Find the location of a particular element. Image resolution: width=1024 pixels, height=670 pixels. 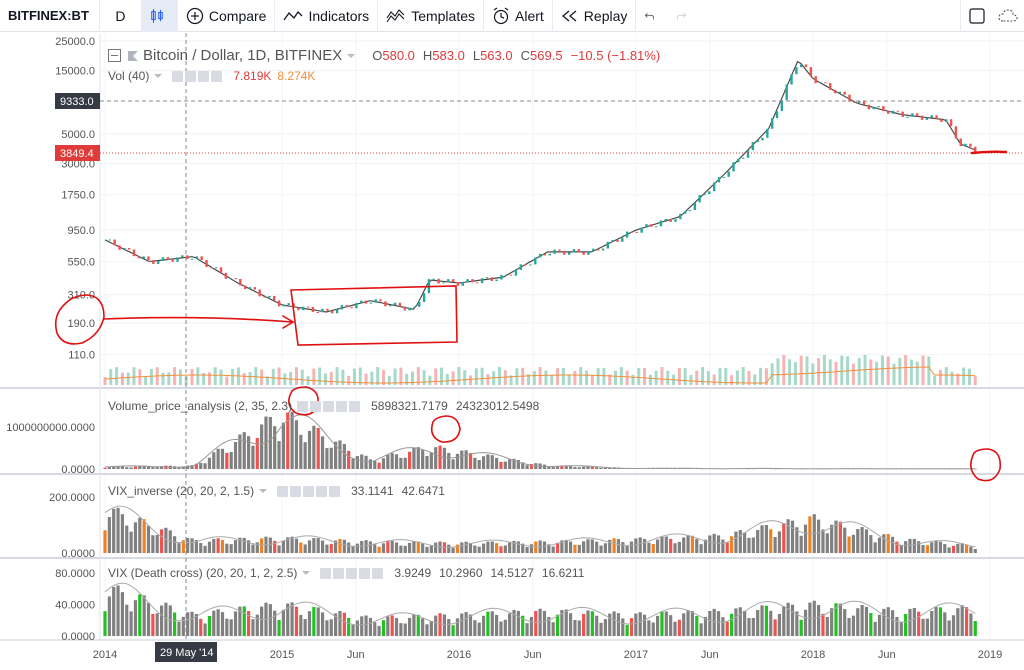

fullscreen-button is located at coordinates (976, 16).